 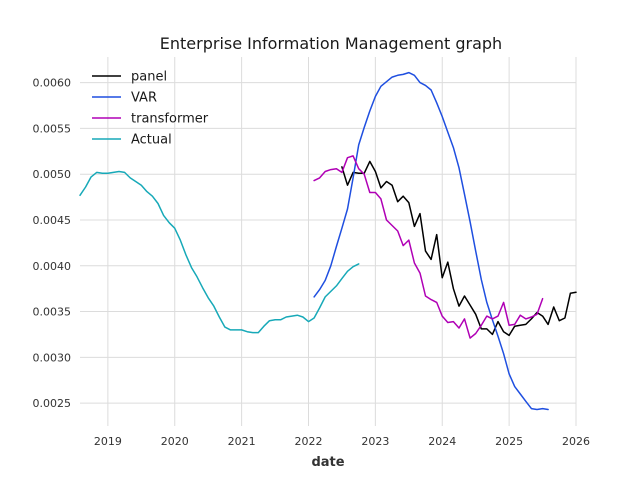 I want to click on x-tick-label: 2026, so click(x=576, y=441).